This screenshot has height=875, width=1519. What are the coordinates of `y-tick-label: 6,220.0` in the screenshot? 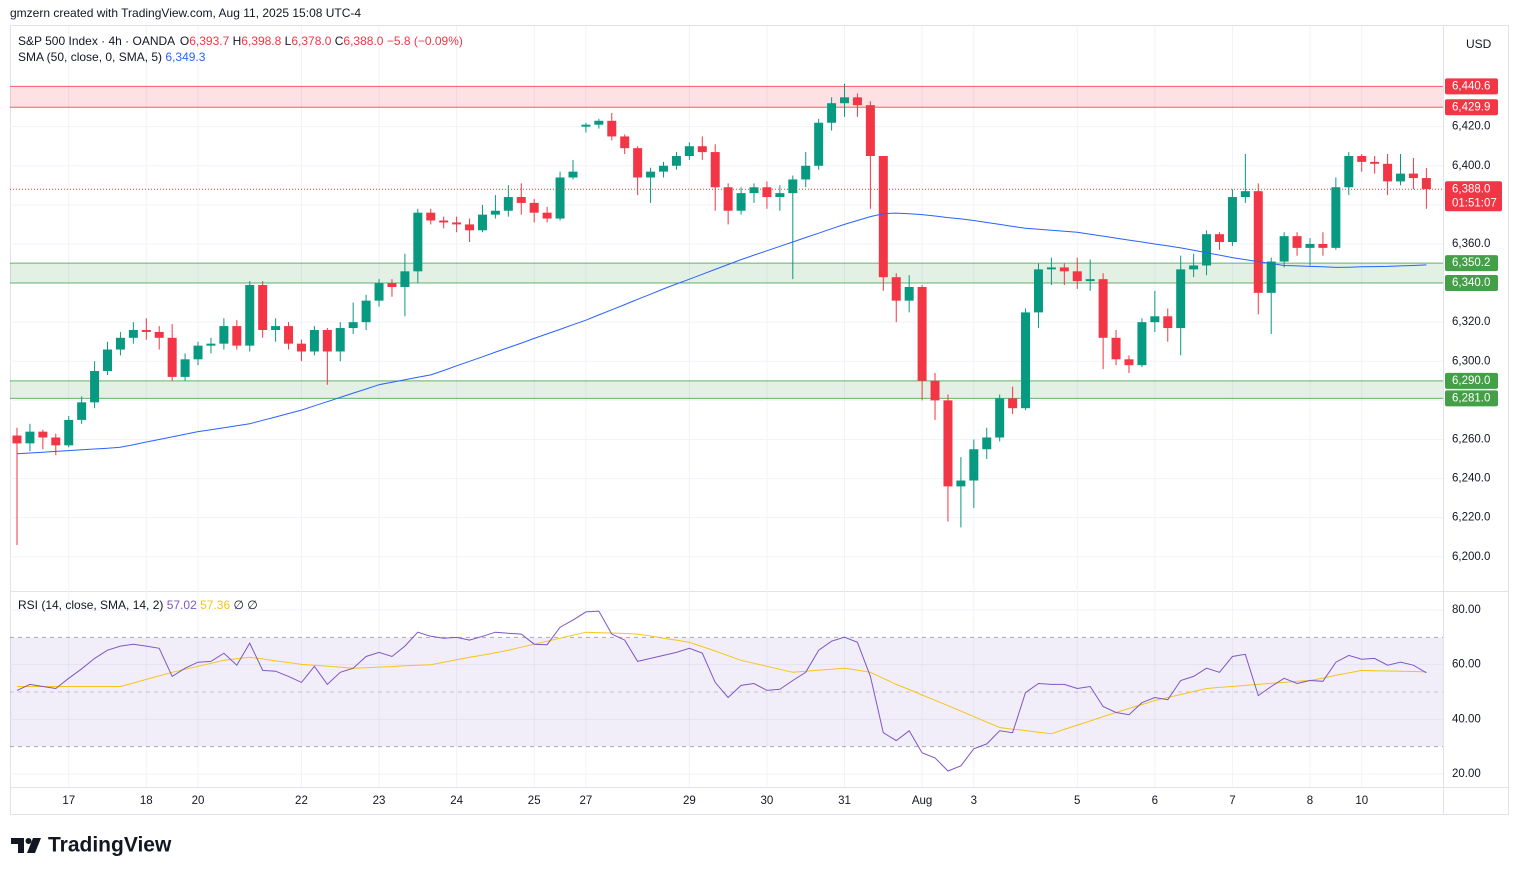 It's located at (1471, 518).